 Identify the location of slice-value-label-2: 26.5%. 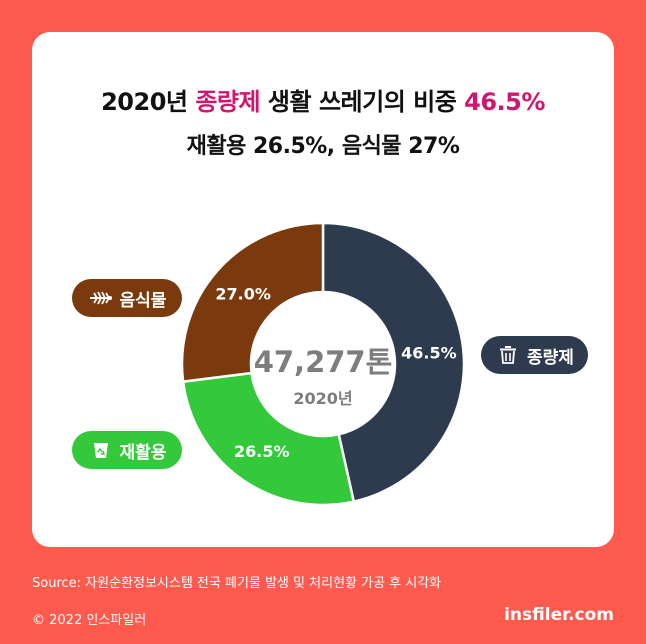
(262, 451).